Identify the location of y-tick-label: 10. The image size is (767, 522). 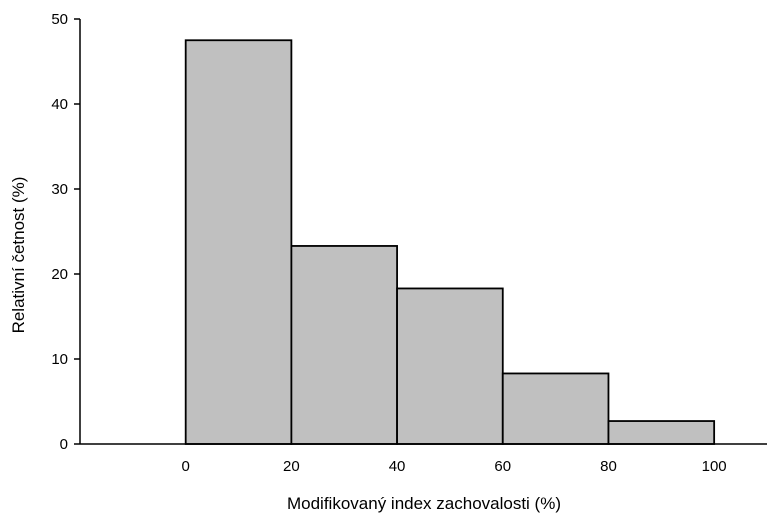
(59, 359).